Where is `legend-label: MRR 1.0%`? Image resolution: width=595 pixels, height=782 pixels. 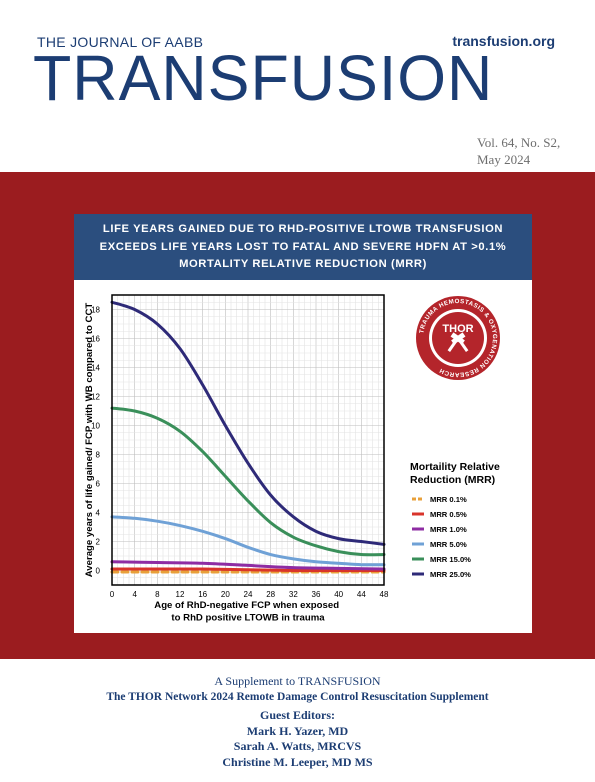
legend-label: MRR 1.0% is located at coordinates (448, 529).